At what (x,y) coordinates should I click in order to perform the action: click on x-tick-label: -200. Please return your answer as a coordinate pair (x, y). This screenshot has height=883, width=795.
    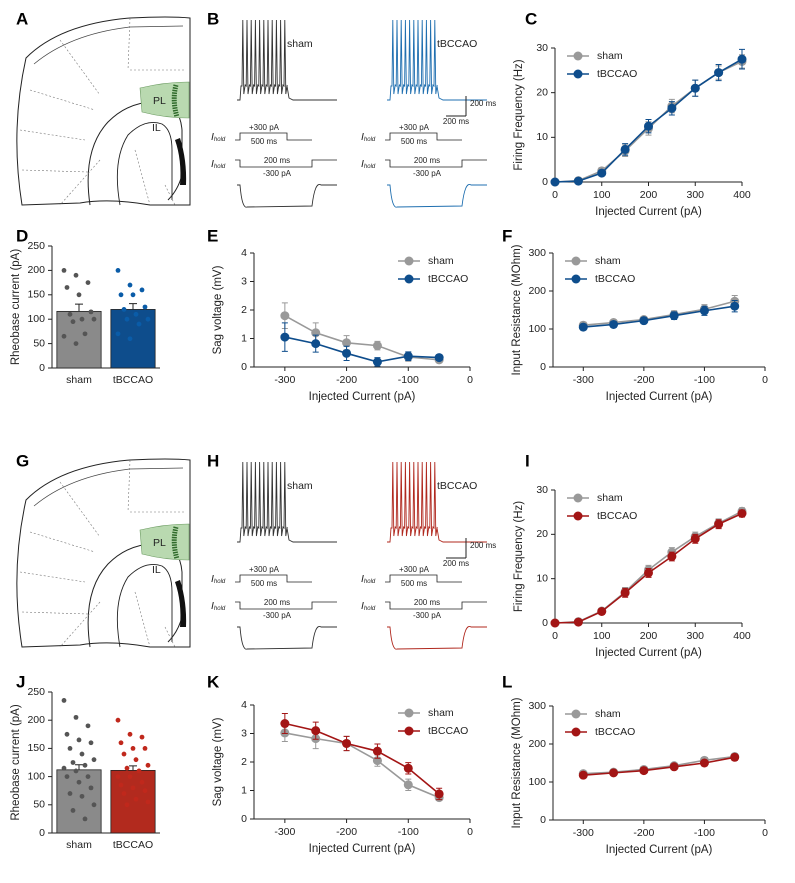
    Looking at the image, I should click on (346, 832).